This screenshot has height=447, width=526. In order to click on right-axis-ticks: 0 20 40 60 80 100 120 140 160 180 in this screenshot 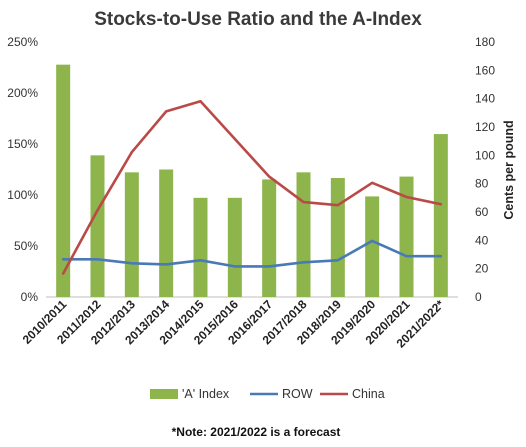, I will do `click(485, 169)`.